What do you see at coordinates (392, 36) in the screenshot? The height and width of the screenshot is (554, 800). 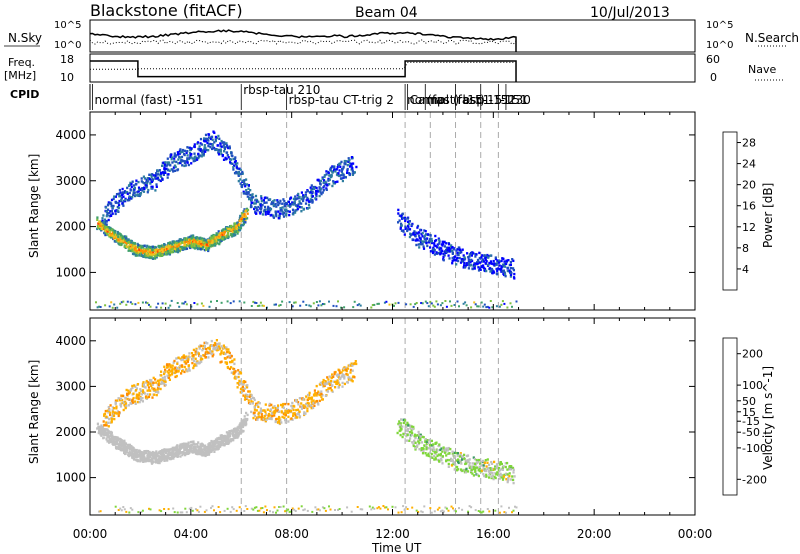 I see `noise-frame` at bounding box center [392, 36].